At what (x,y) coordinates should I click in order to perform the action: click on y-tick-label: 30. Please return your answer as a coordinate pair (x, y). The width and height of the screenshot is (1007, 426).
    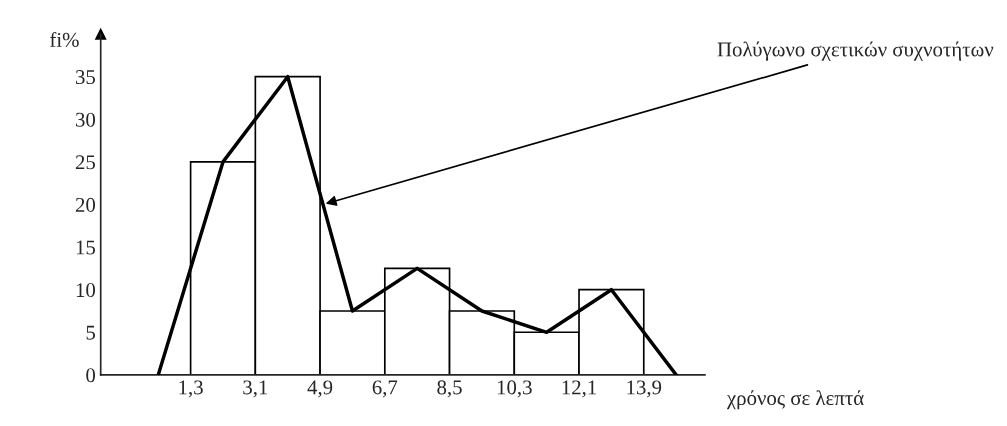
    Looking at the image, I should click on (86, 119).